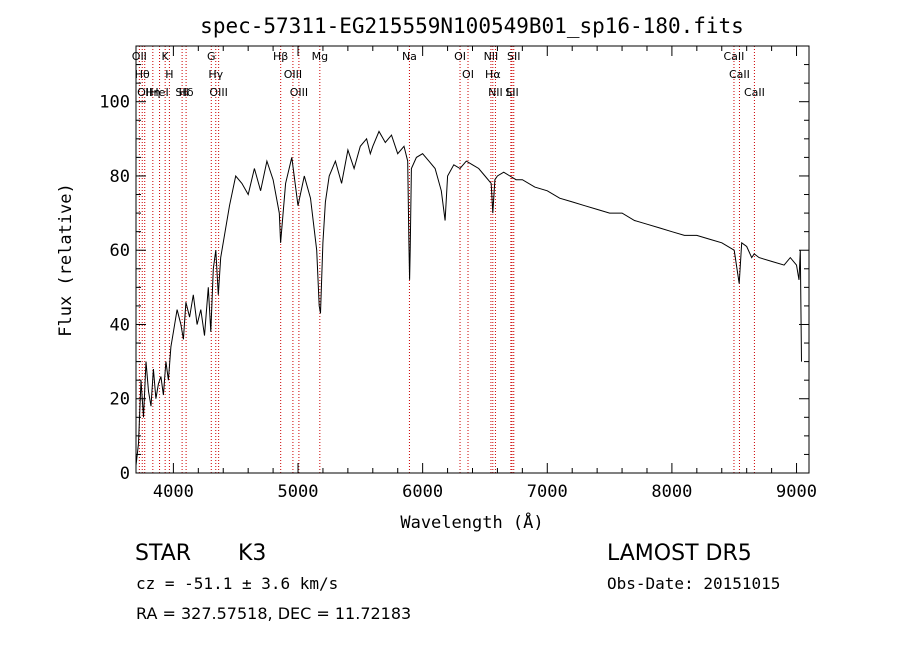 The height and width of the screenshot is (649, 900). What do you see at coordinates (422, 492) in the screenshot?
I see `x-tick-label-2: 6000` at bounding box center [422, 492].